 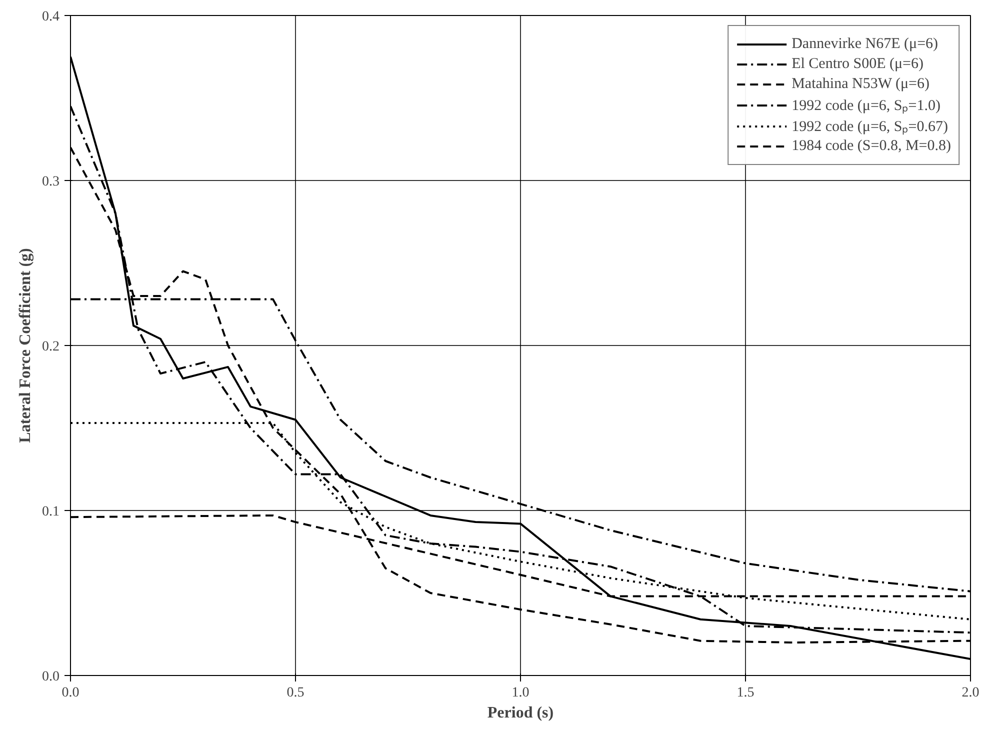 What do you see at coordinates (871, 146) in the screenshot?
I see `legend-label: 1984 code (S=0.8, M=0.8)` at bounding box center [871, 146].